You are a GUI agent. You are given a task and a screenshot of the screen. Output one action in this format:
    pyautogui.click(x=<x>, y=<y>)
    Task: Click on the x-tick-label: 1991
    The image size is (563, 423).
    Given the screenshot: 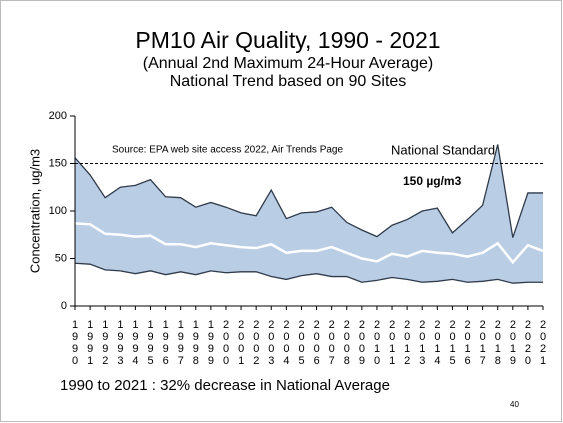 What is the action you would take?
    pyautogui.click(x=90, y=343)
    